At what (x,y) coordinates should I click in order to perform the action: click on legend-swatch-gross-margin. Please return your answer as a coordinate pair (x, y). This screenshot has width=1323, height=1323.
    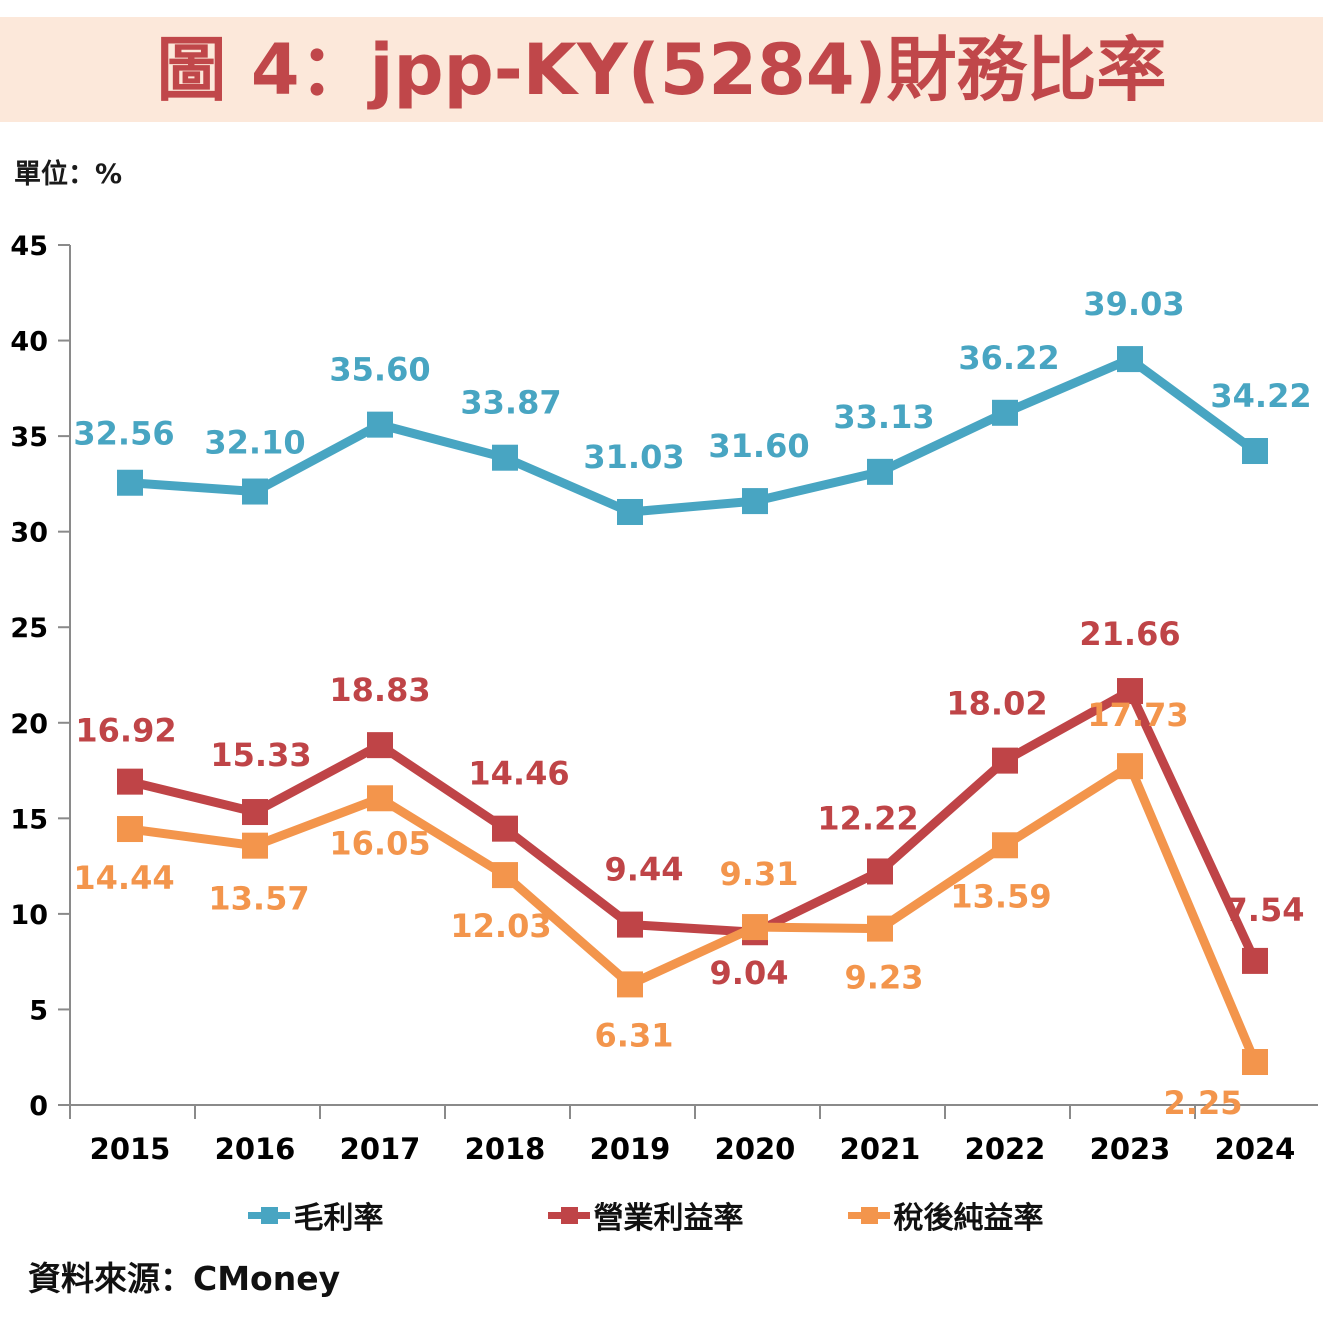
    Looking at the image, I should click on (268, 1215).